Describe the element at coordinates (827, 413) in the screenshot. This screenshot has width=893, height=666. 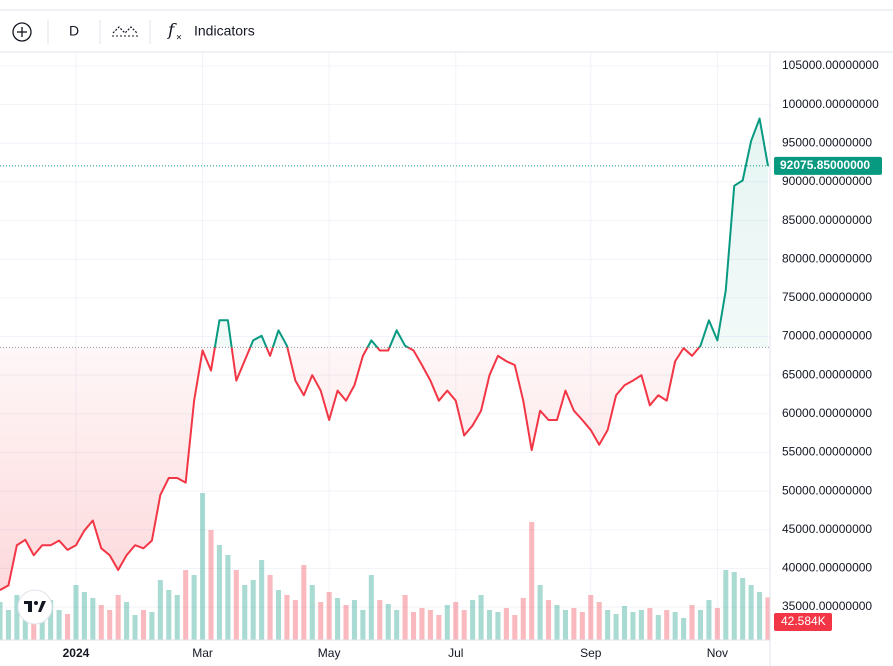
I see `y-tick-label: 60000.00000000` at that location.